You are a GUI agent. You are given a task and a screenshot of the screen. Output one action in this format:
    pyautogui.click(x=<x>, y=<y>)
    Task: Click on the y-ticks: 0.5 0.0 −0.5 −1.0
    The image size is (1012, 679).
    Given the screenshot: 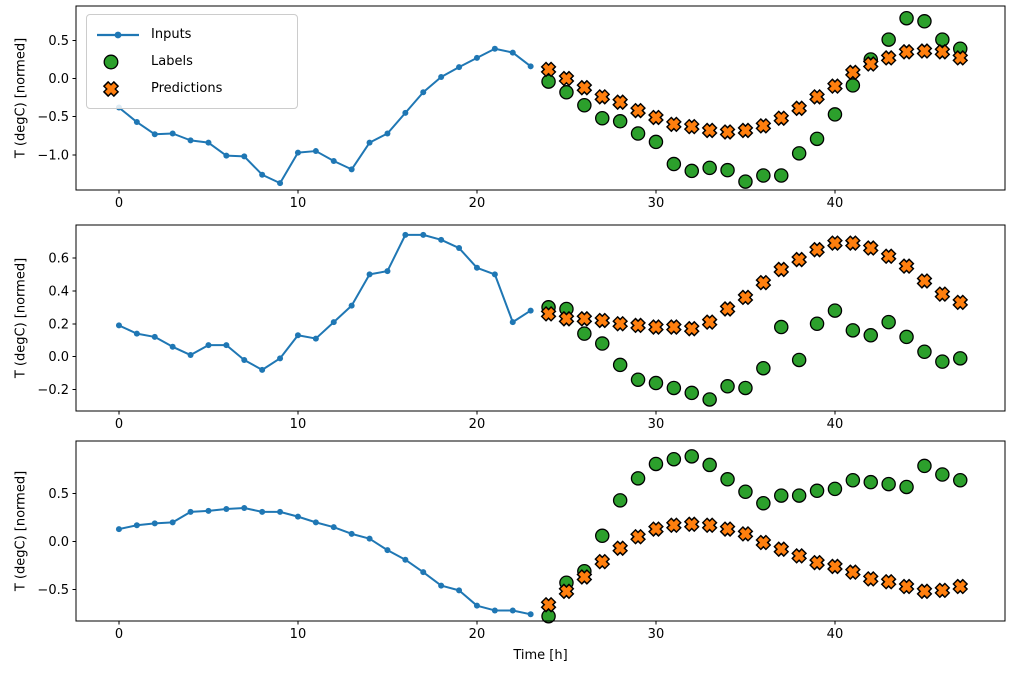 What is the action you would take?
    pyautogui.click(x=56, y=98)
    